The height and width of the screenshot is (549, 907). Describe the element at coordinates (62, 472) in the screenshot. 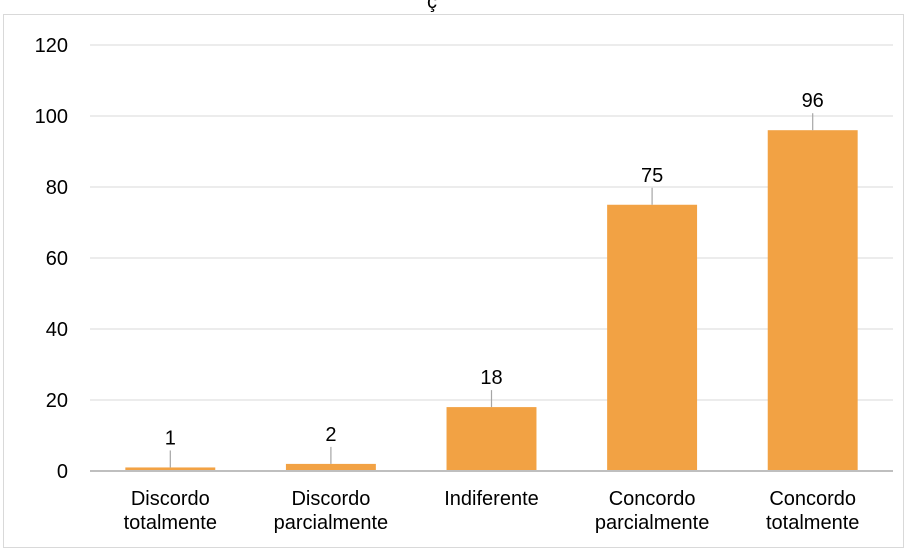

I see `y-tick-label: 0` at that location.